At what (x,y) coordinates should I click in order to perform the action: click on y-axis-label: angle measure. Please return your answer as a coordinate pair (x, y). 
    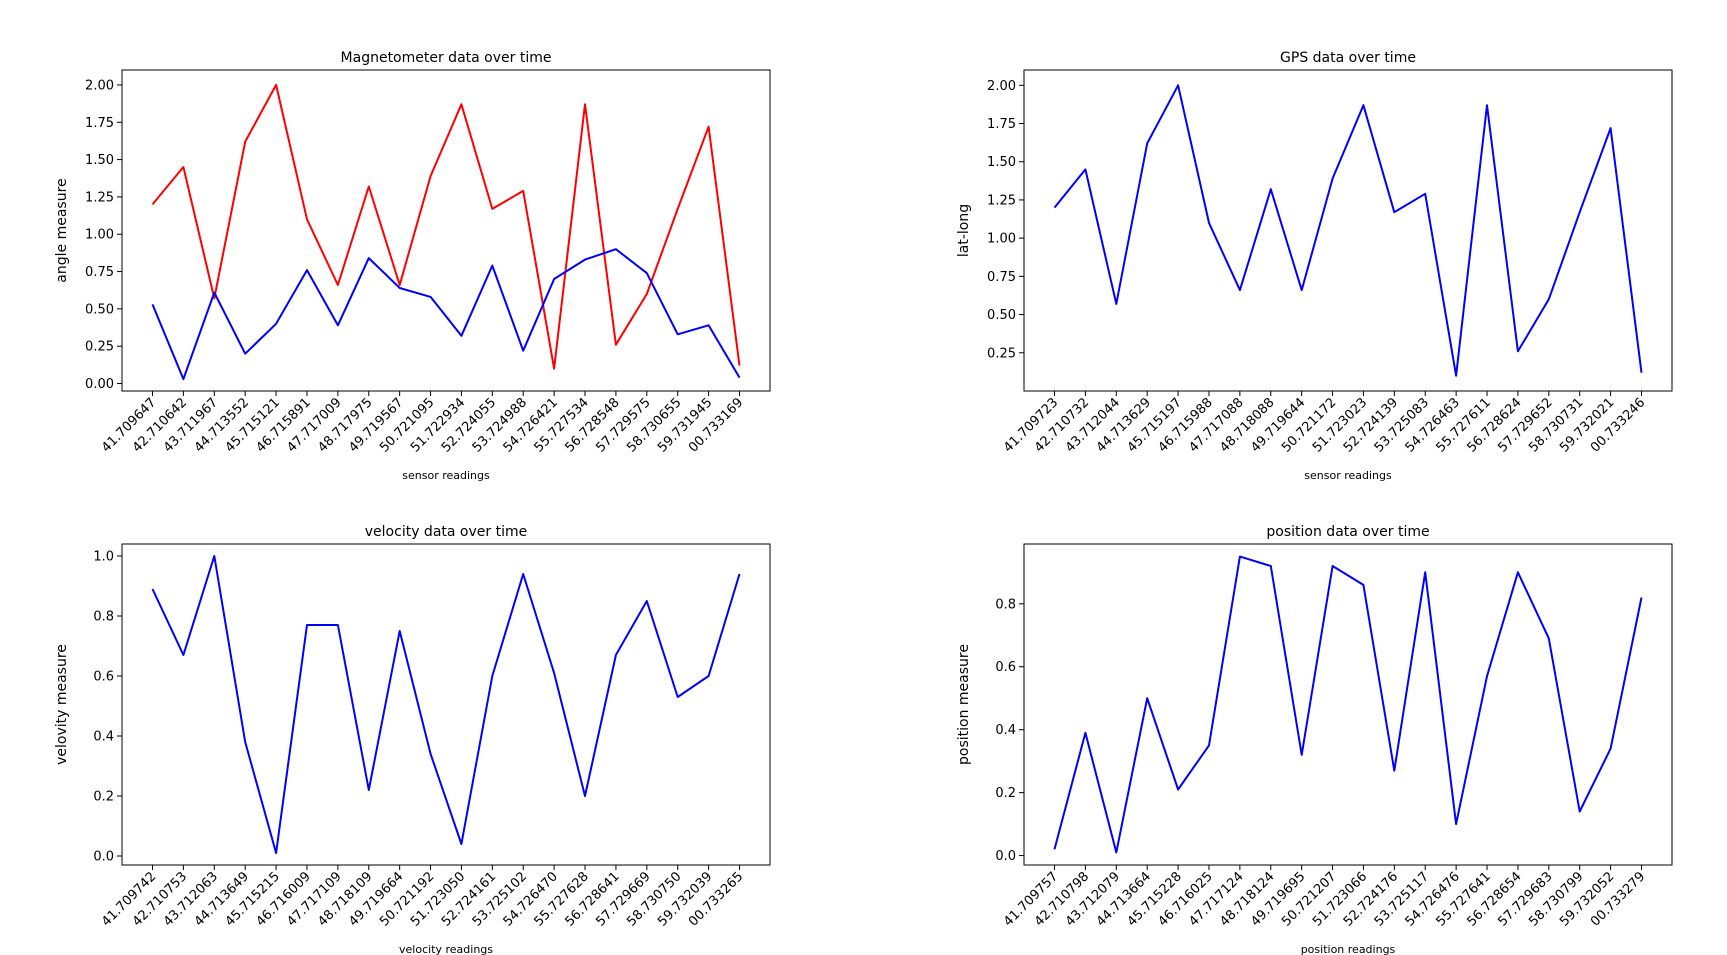
    Looking at the image, I should click on (62, 230).